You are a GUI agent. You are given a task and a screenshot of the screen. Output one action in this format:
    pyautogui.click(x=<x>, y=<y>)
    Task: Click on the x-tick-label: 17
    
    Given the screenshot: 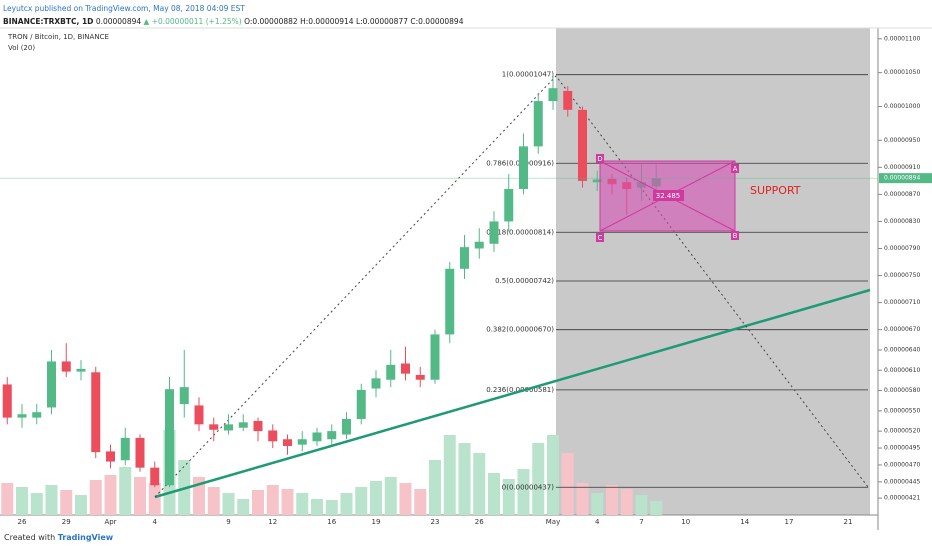 What is the action you would take?
    pyautogui.click(x=789, y=522)
    